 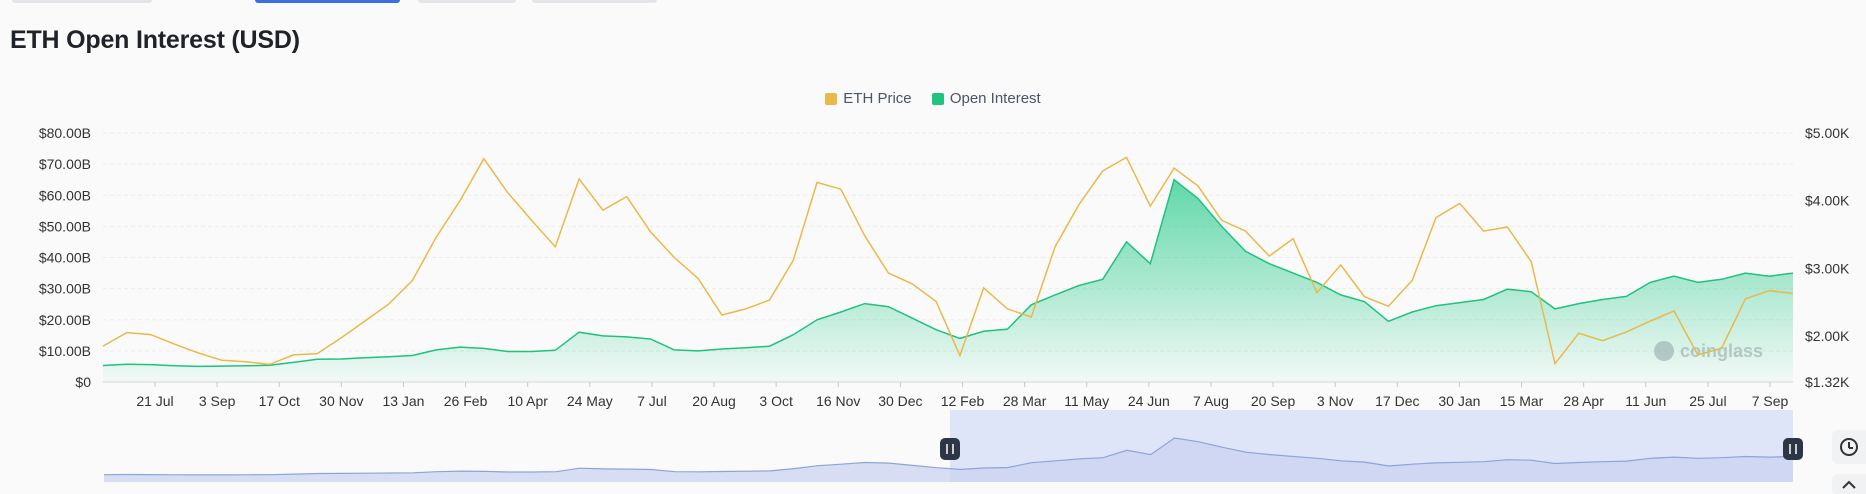 What do you see at coordinates (1583, 401) in the screenshot?
I see `x-tick-label: 28 Apr` at bounding box center [1583, 401].